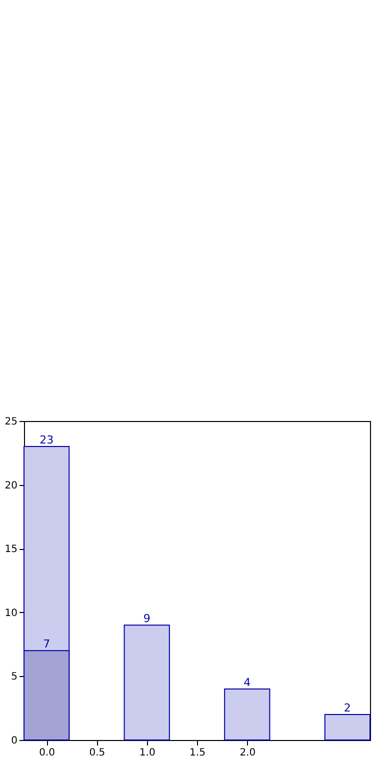 This screenshot has width=390, height=780. Describe the element at coordinates (46, 644) in the screenshot. I see `data-label: 7` at that location.